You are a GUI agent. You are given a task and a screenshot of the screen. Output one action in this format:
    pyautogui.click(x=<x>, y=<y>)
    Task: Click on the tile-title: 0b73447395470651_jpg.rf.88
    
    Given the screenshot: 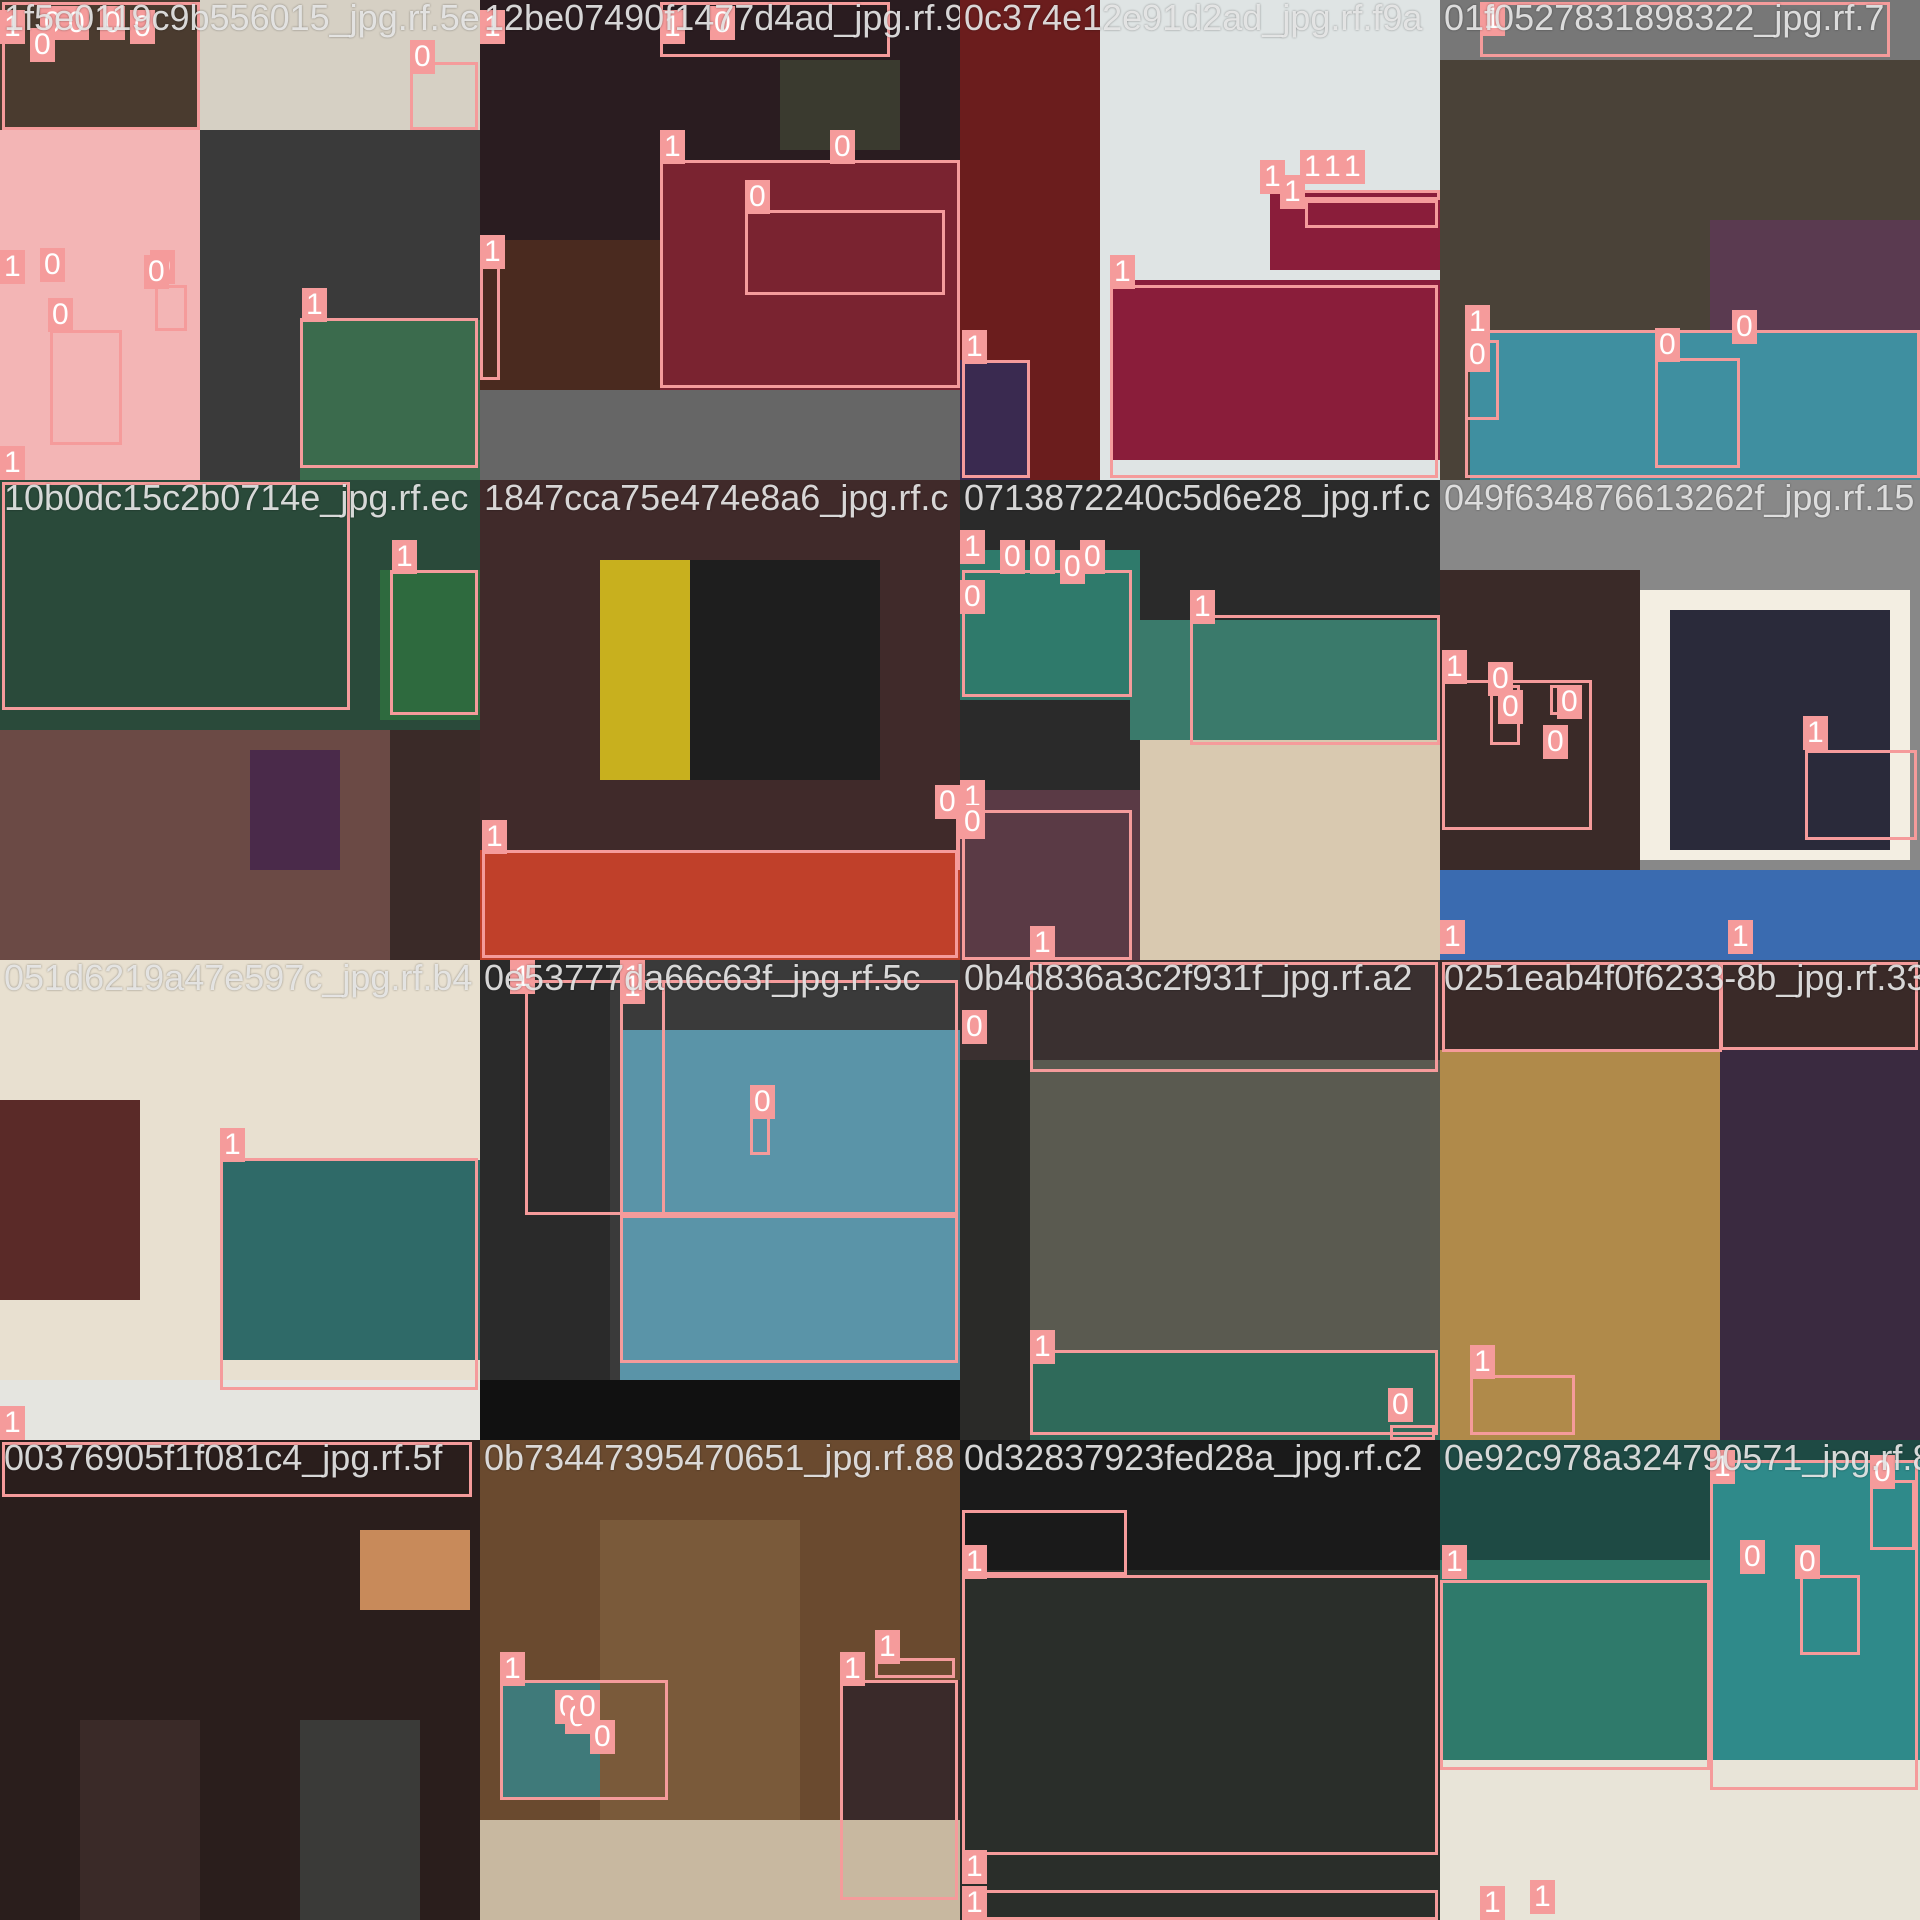 What is the action you would take?
    pyautogui.click(x=719, y=1459)
    